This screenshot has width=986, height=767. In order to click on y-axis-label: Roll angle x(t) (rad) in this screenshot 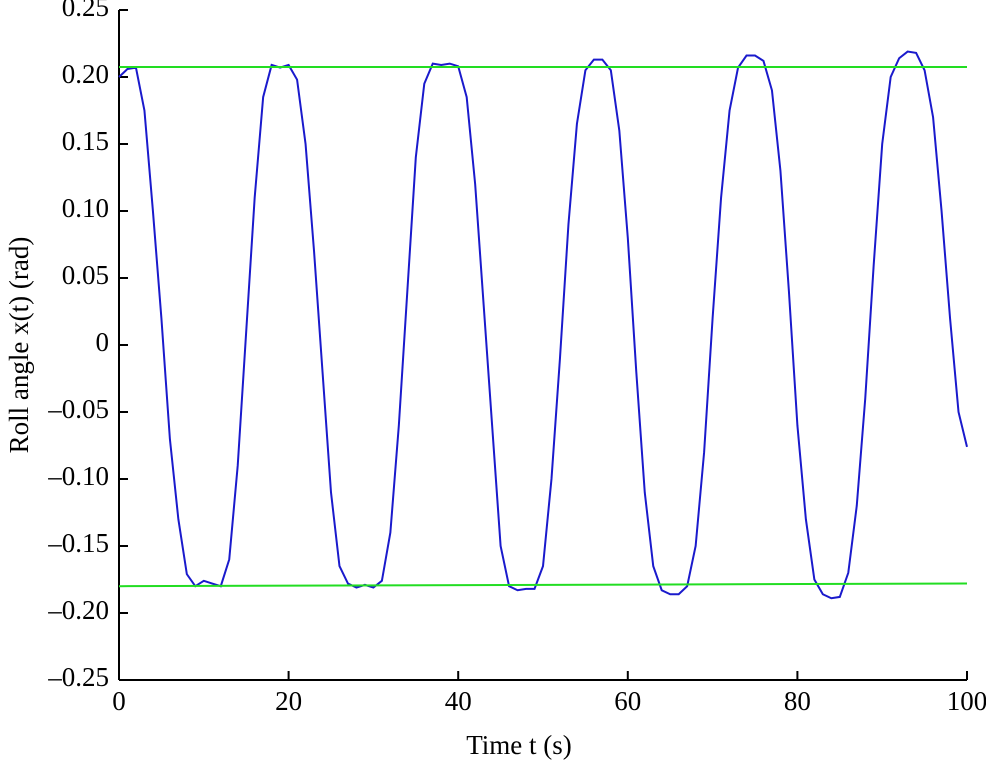, I will do `click(19, 345)`.